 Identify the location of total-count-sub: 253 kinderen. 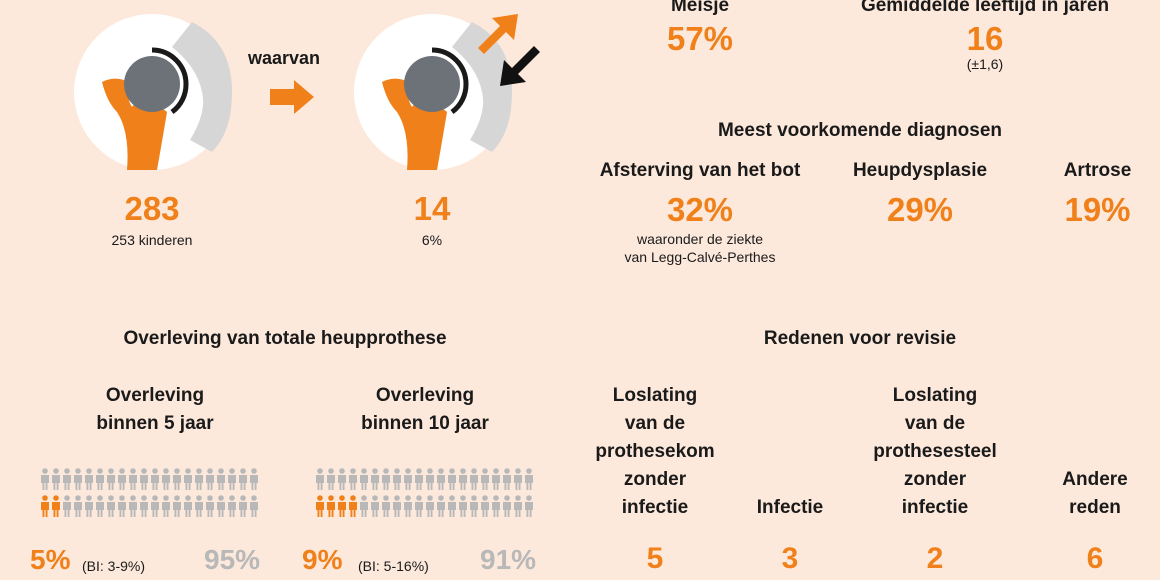
(152, 240).